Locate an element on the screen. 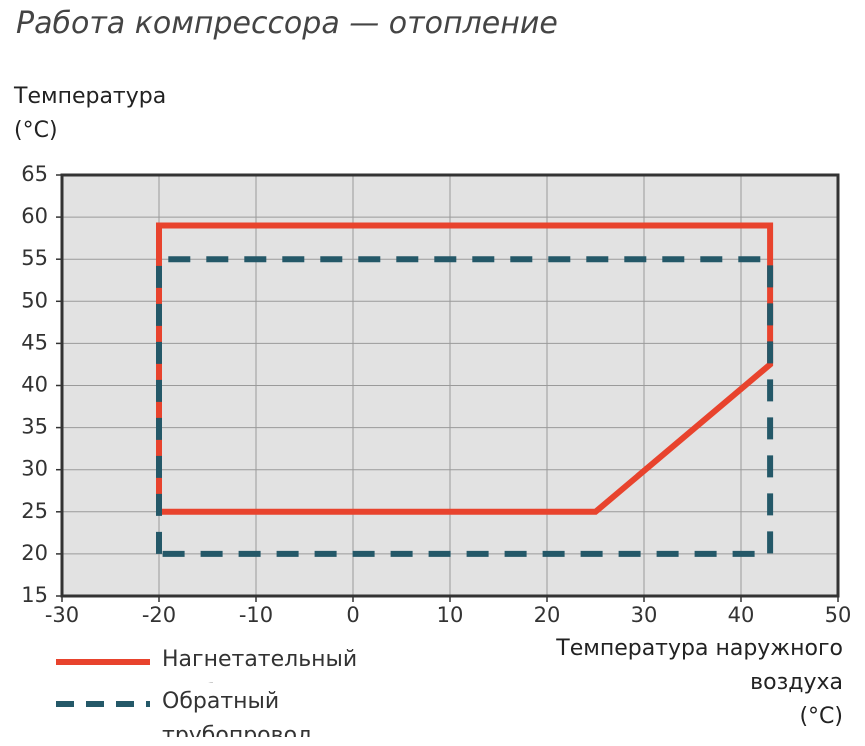 The width and height of the screenshot is (865, 746). x-tick-label: 0 is located at coordinates (352, 615).